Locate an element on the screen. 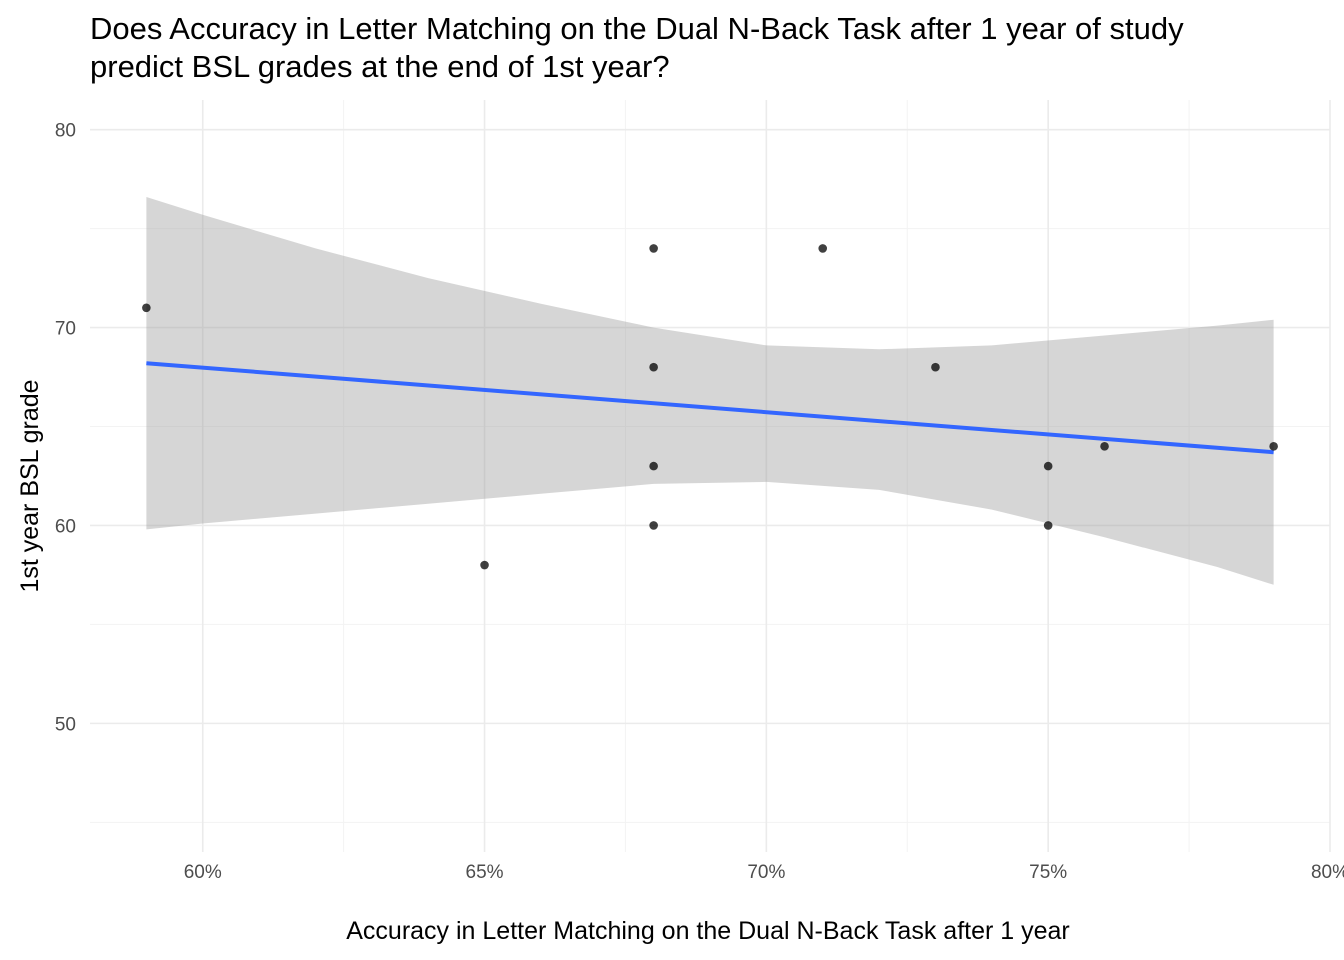 The height and width of the screenshot is (960, 1344). regression-line is located at coordinates (710, 408).